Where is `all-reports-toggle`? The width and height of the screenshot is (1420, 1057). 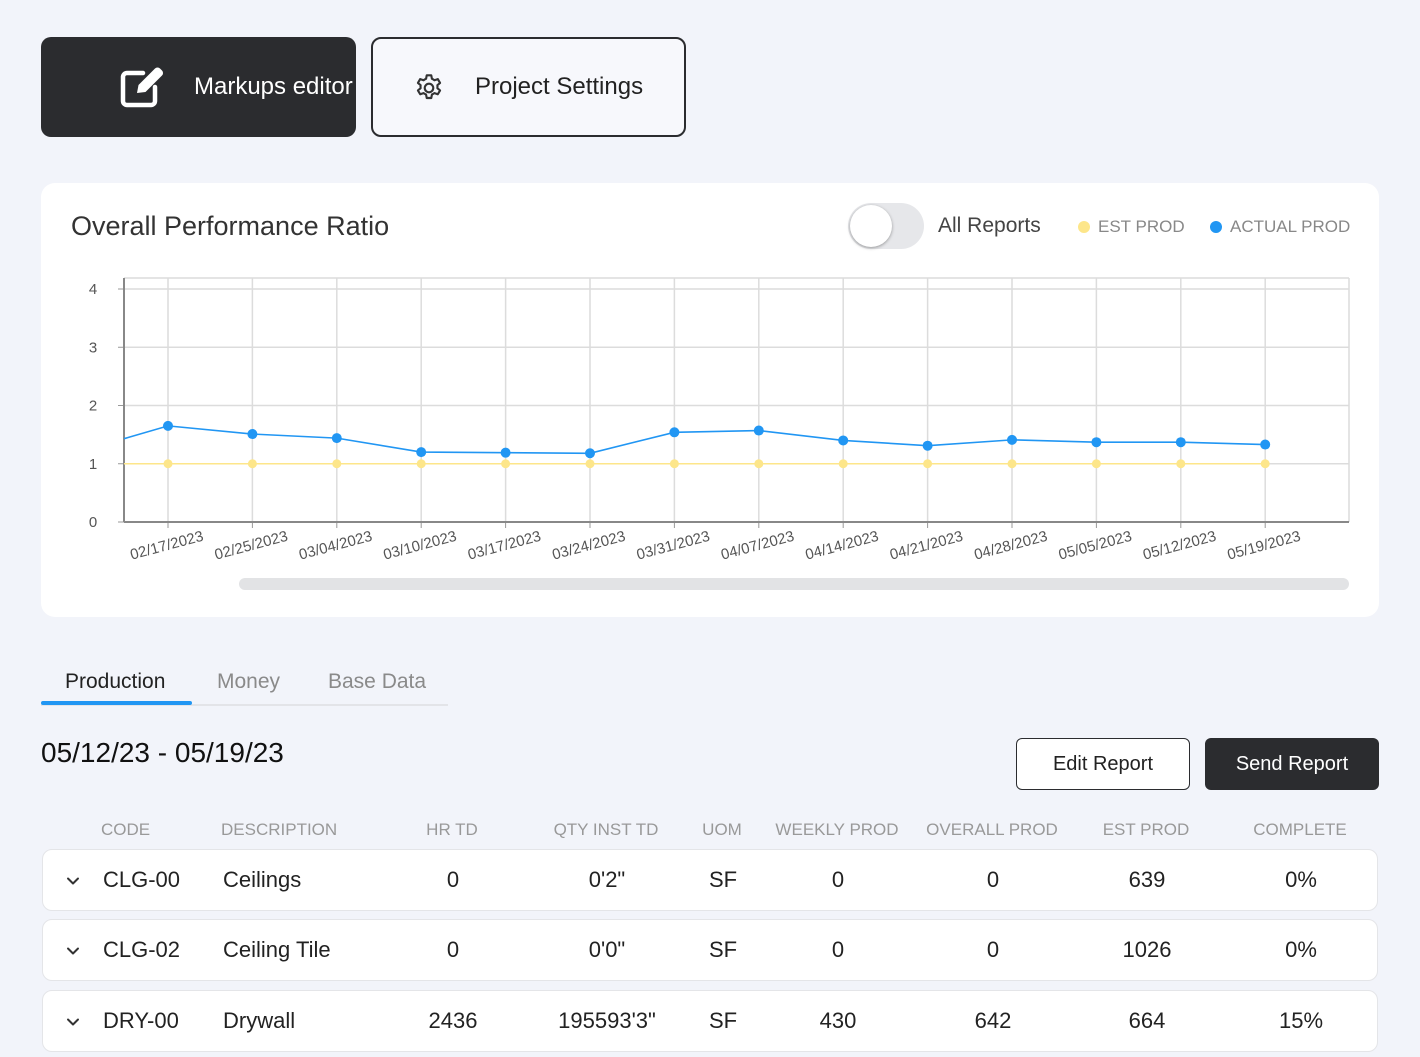 all-reports-toggle is located at coordinates (886, 226).